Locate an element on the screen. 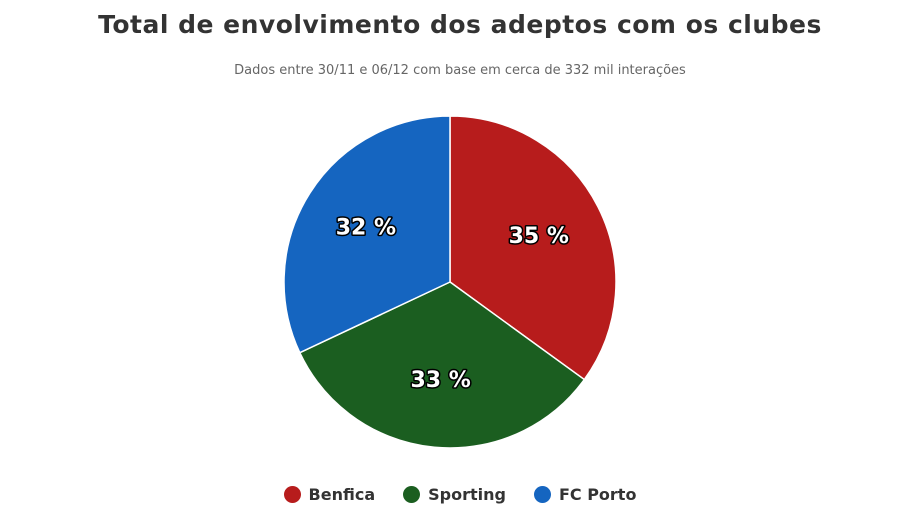 This screenshot has height=518, width=920. pie-slice-benfica is located at coordinates (533, 248).